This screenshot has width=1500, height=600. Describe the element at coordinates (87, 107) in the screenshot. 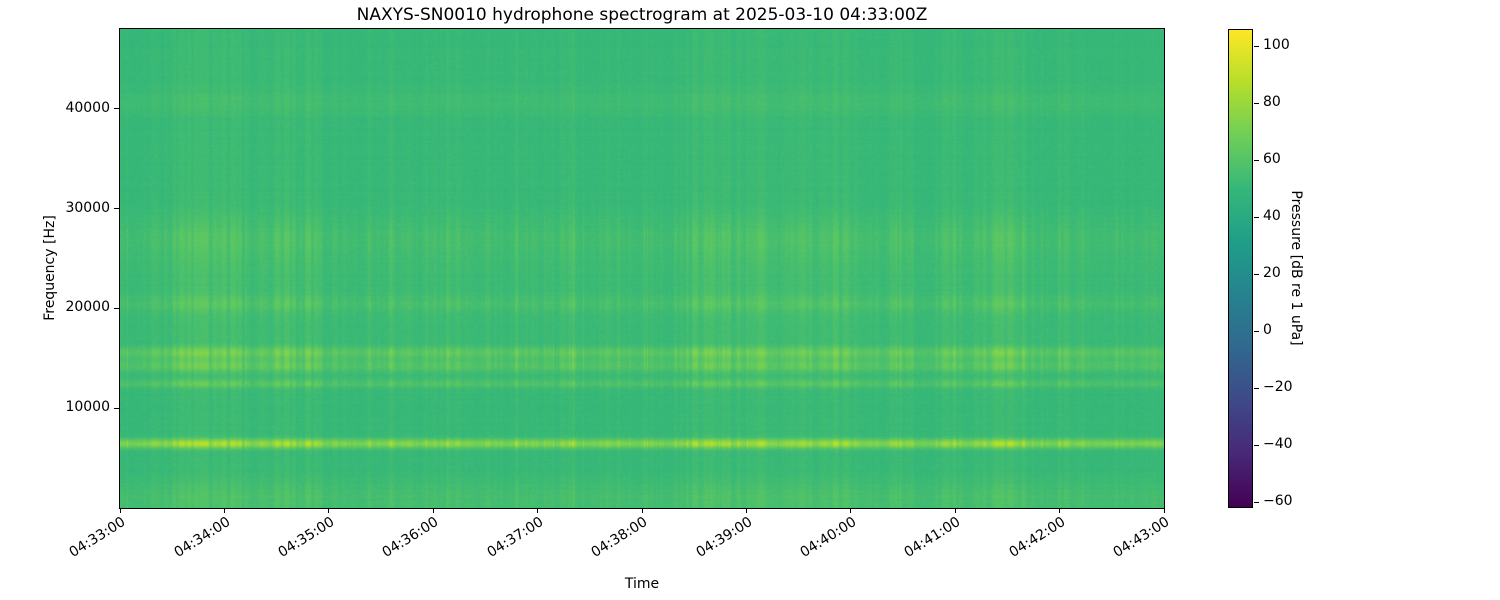

I see `y-tick-label: 40000` at that location.